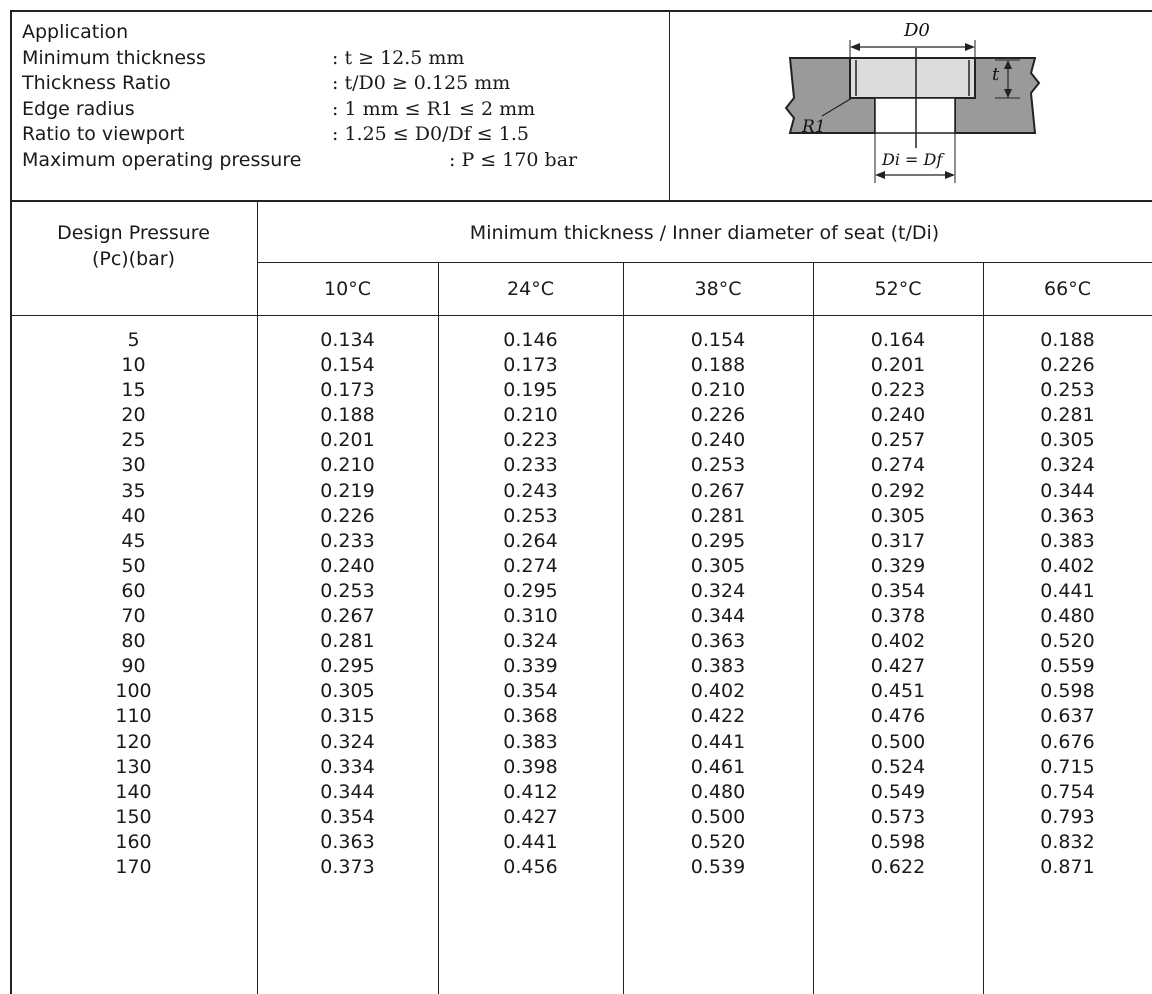  Describe the element at coordinates (133, 390) in the screenshot. I see `pressure-cell: 15` at that location.